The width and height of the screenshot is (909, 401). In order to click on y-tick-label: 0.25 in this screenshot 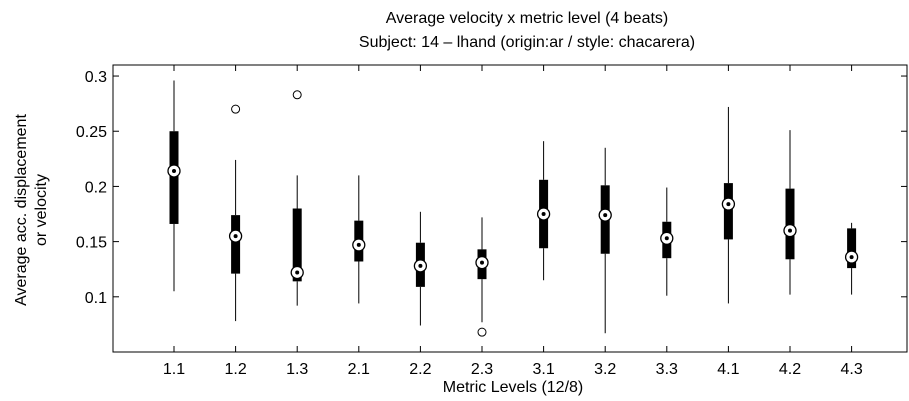, I will do `click(91, 132)`.